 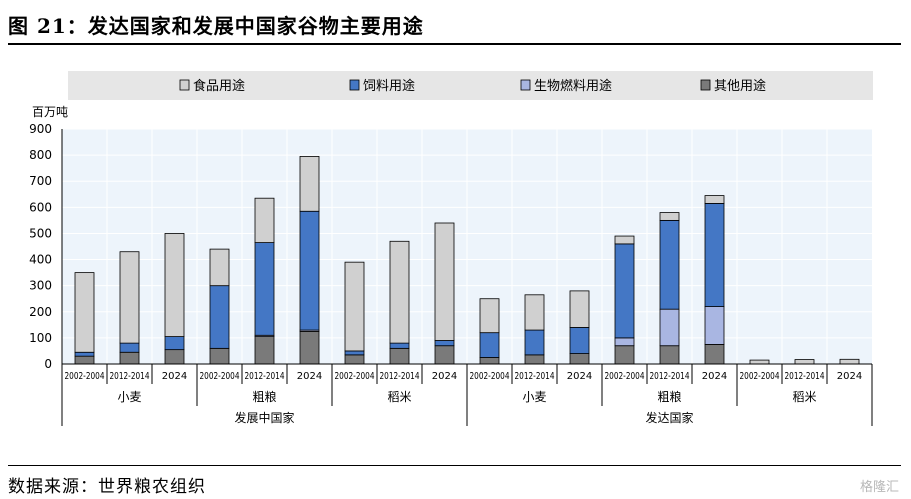 What do you see at coordinates (107, 487) in the screenshot?
I see `source-note: 数据来源：世界粮农组织` at bounding box center [107, 487].